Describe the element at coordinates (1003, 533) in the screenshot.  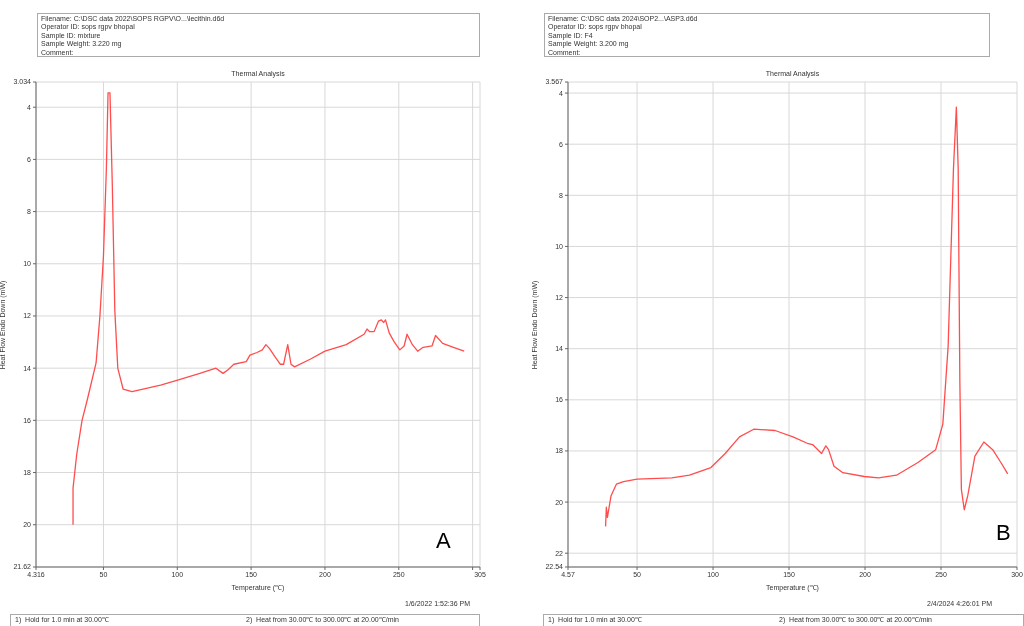
I see `annotation: B` at that location.